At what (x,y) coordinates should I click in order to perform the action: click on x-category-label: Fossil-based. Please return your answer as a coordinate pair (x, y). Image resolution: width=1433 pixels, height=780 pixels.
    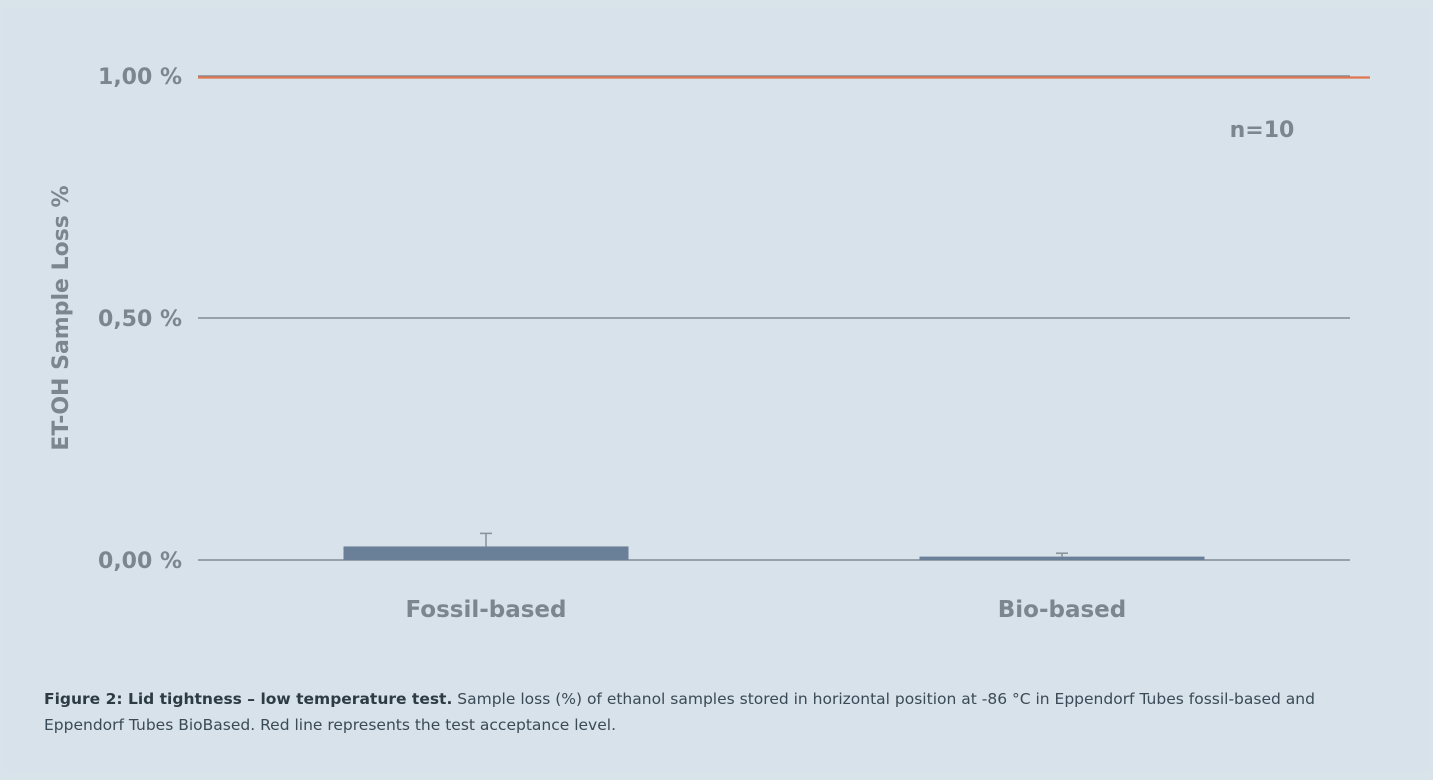
    Looking at the image, I should click on (485, 610).